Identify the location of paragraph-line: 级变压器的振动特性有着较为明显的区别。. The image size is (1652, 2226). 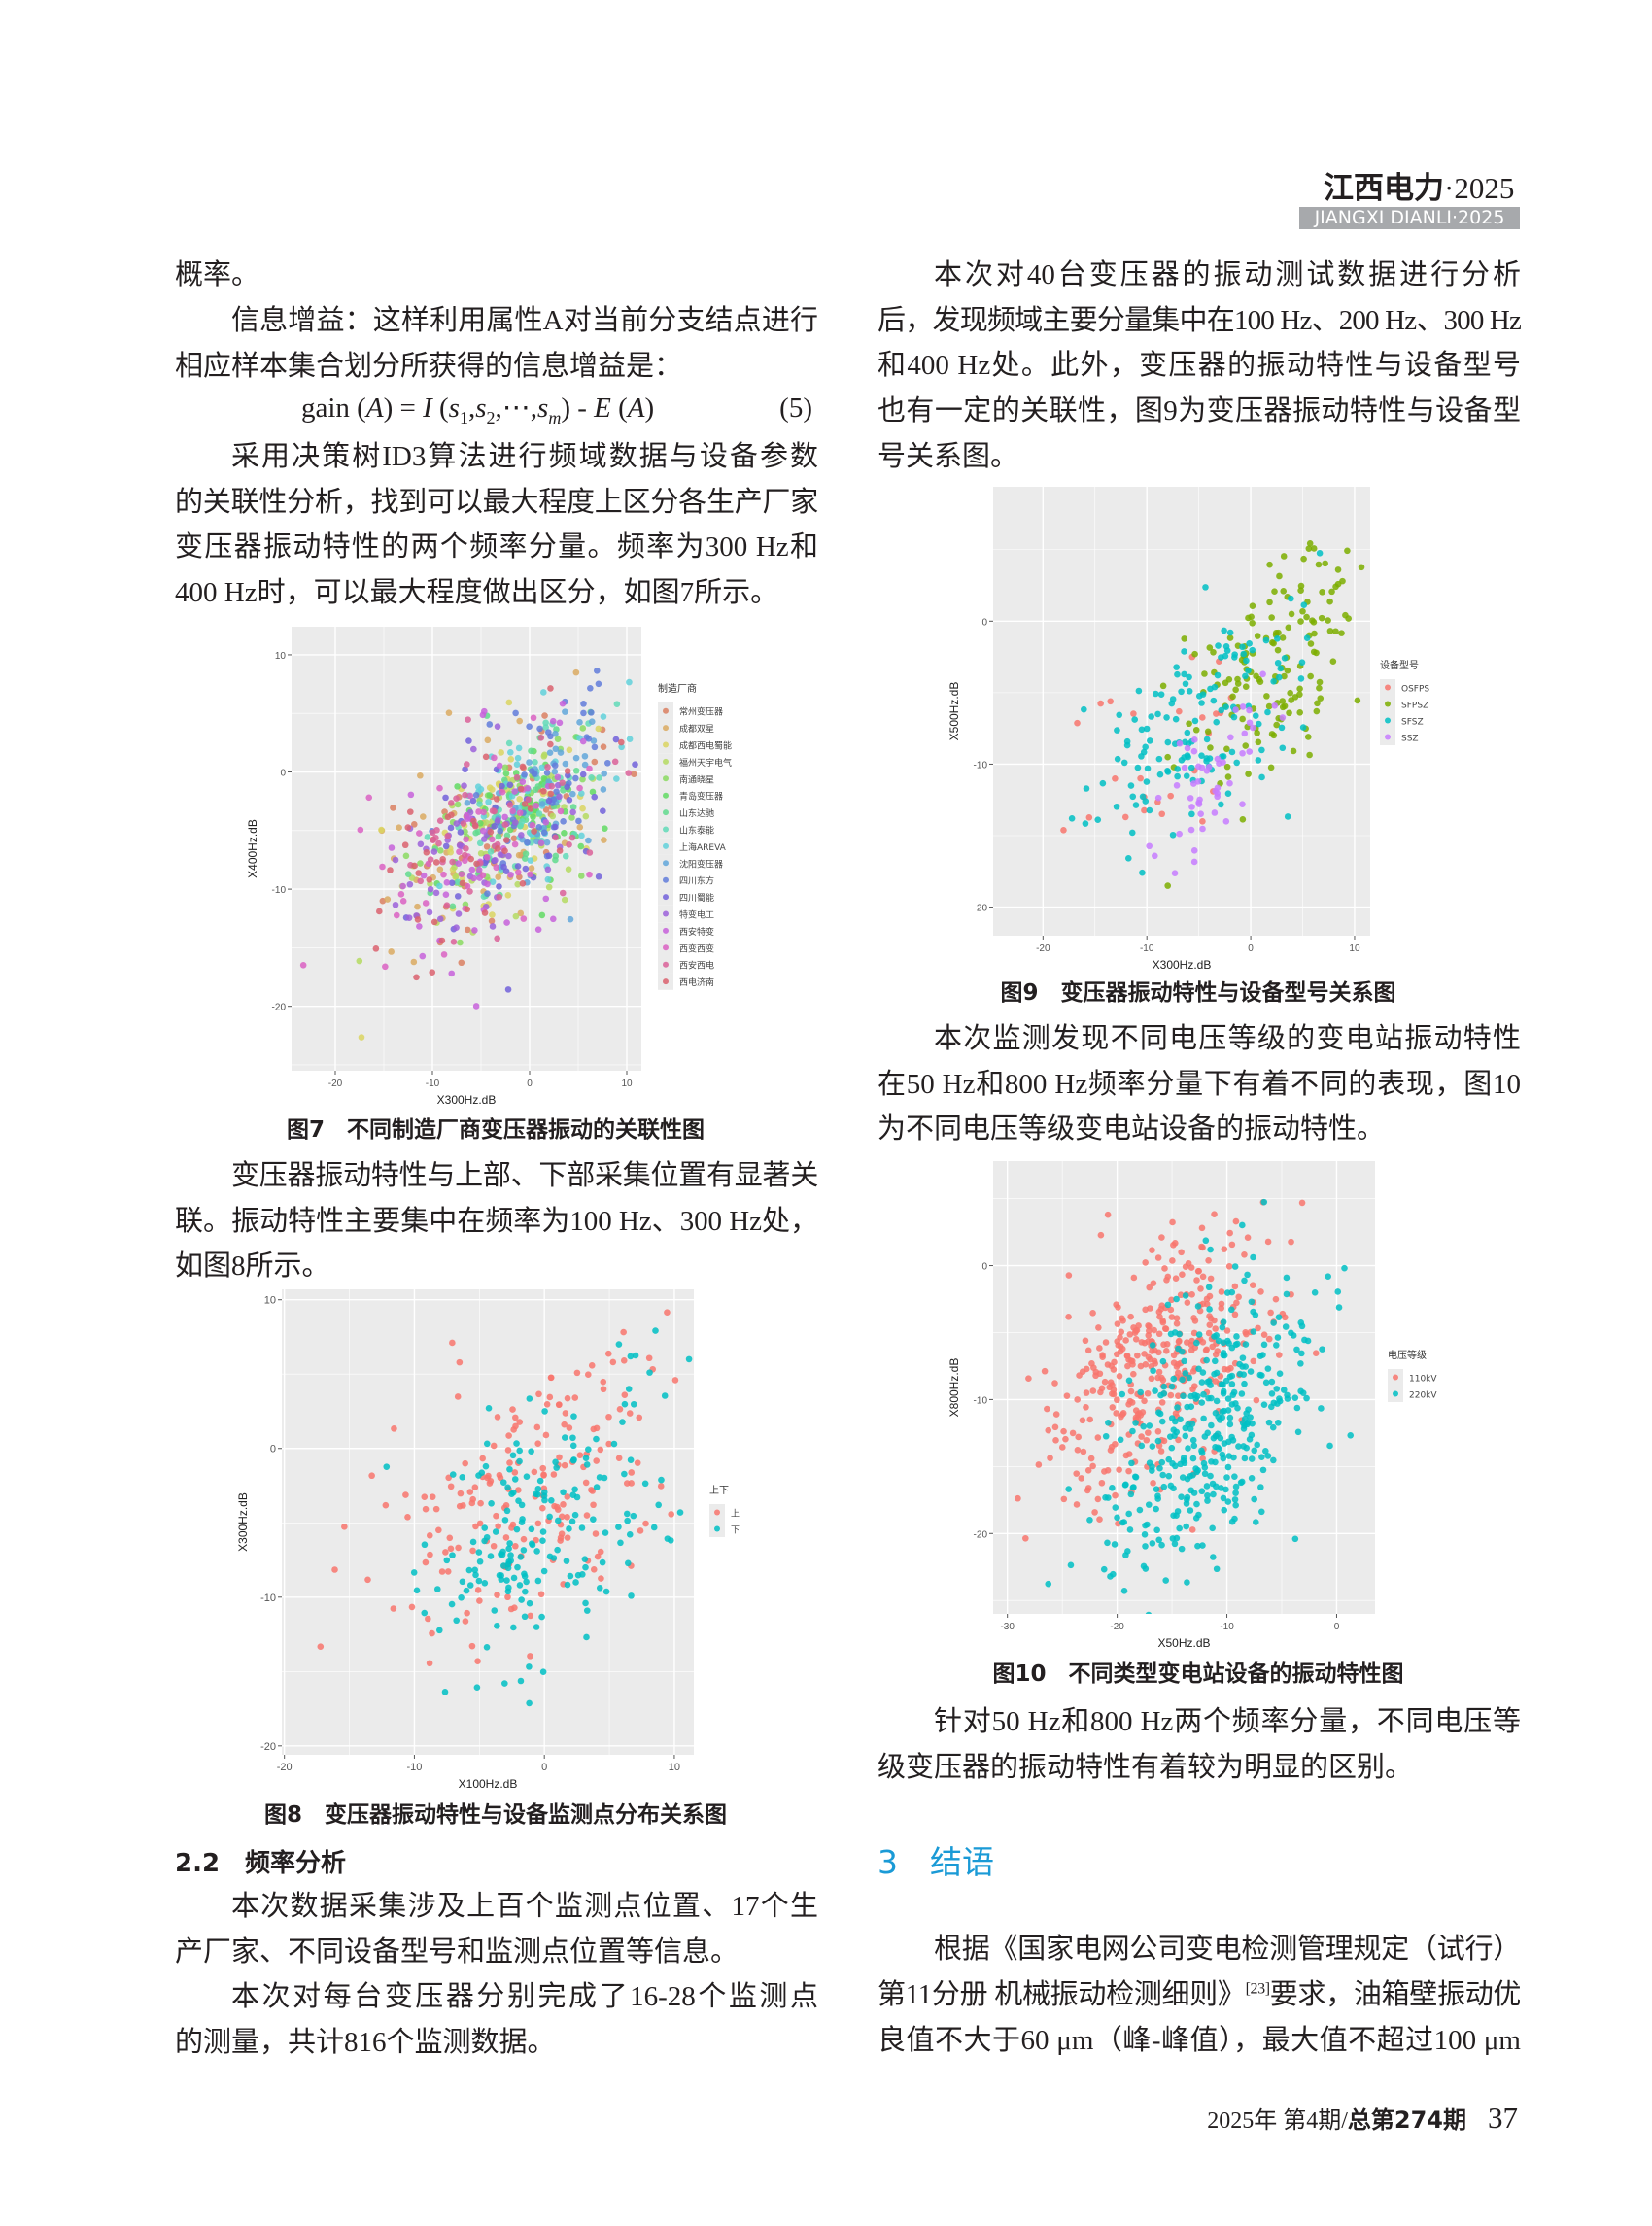
(1146, 1767).